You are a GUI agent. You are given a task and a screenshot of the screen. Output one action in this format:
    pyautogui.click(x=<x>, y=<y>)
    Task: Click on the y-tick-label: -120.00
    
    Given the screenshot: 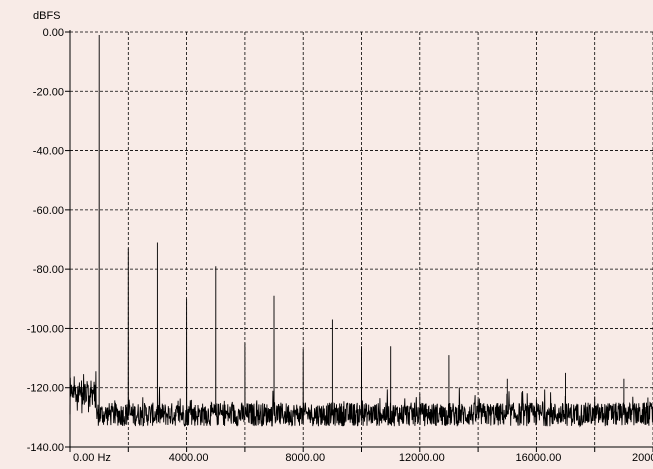 What is the action you would take?
    pyautogui.click(x=45, y=389)
    